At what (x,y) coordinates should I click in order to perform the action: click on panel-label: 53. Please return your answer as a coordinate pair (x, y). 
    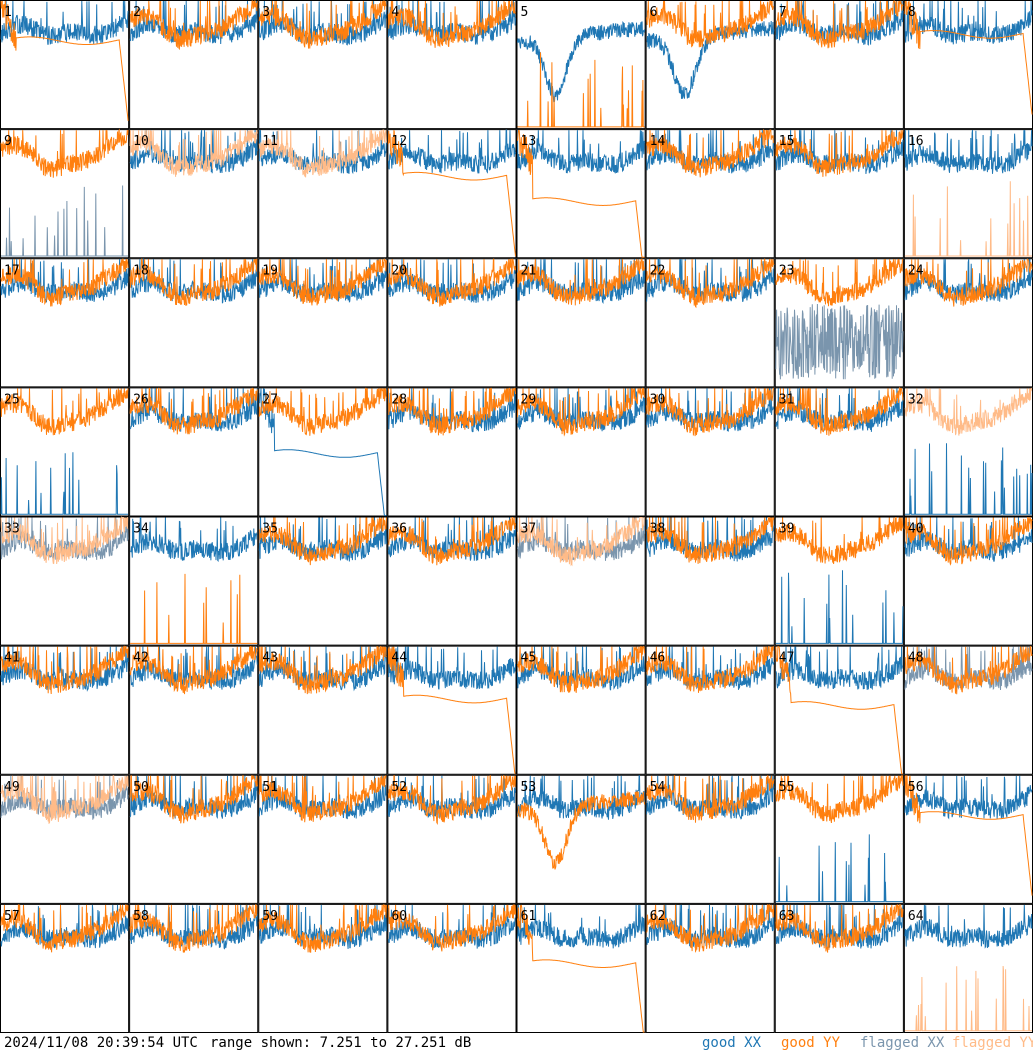
    Looking at the image, I should click on (529, 787).